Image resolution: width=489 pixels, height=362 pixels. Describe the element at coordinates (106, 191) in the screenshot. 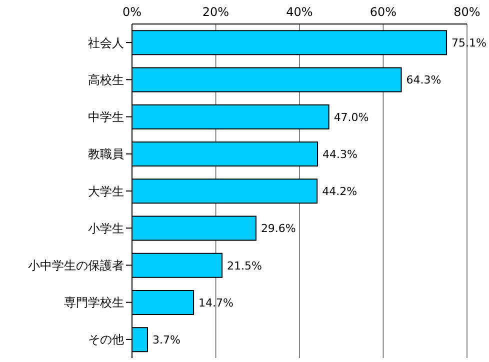

I see `y-tick-label: 大学生` at that location.